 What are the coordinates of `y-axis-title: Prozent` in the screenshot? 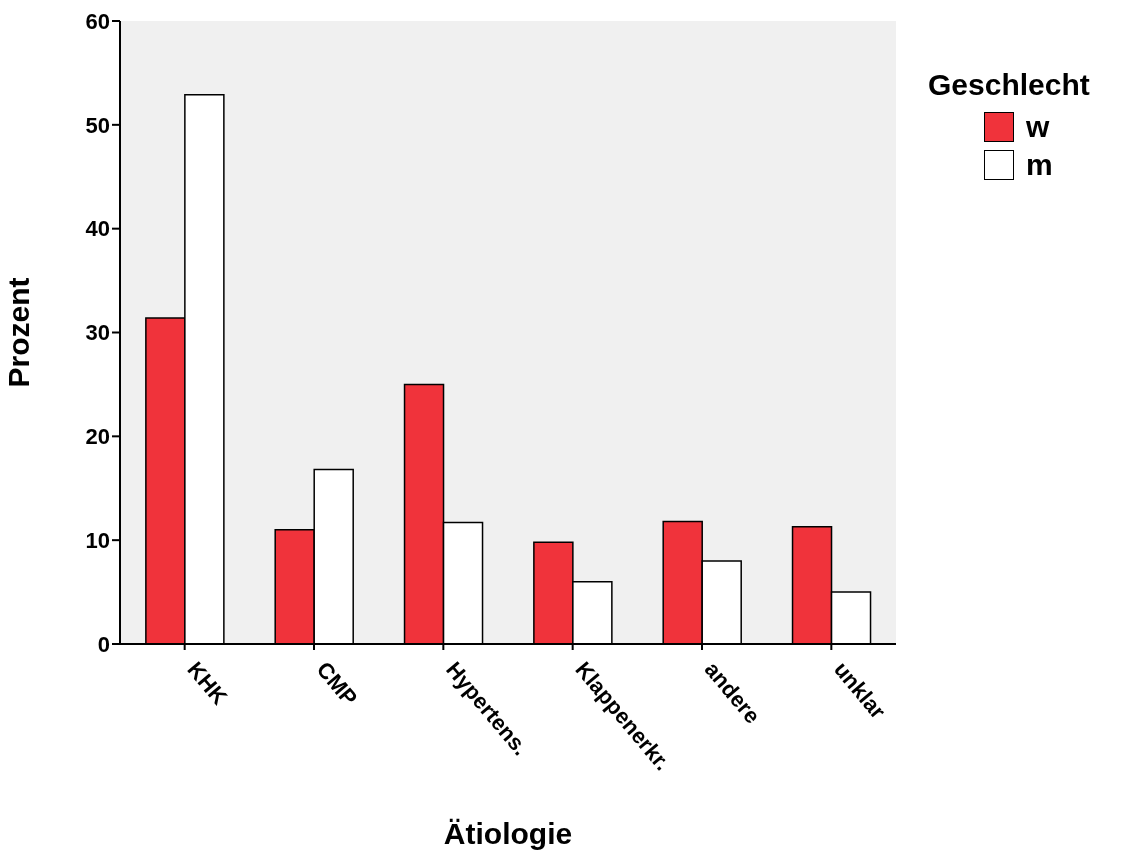 It's located at (18, 332).